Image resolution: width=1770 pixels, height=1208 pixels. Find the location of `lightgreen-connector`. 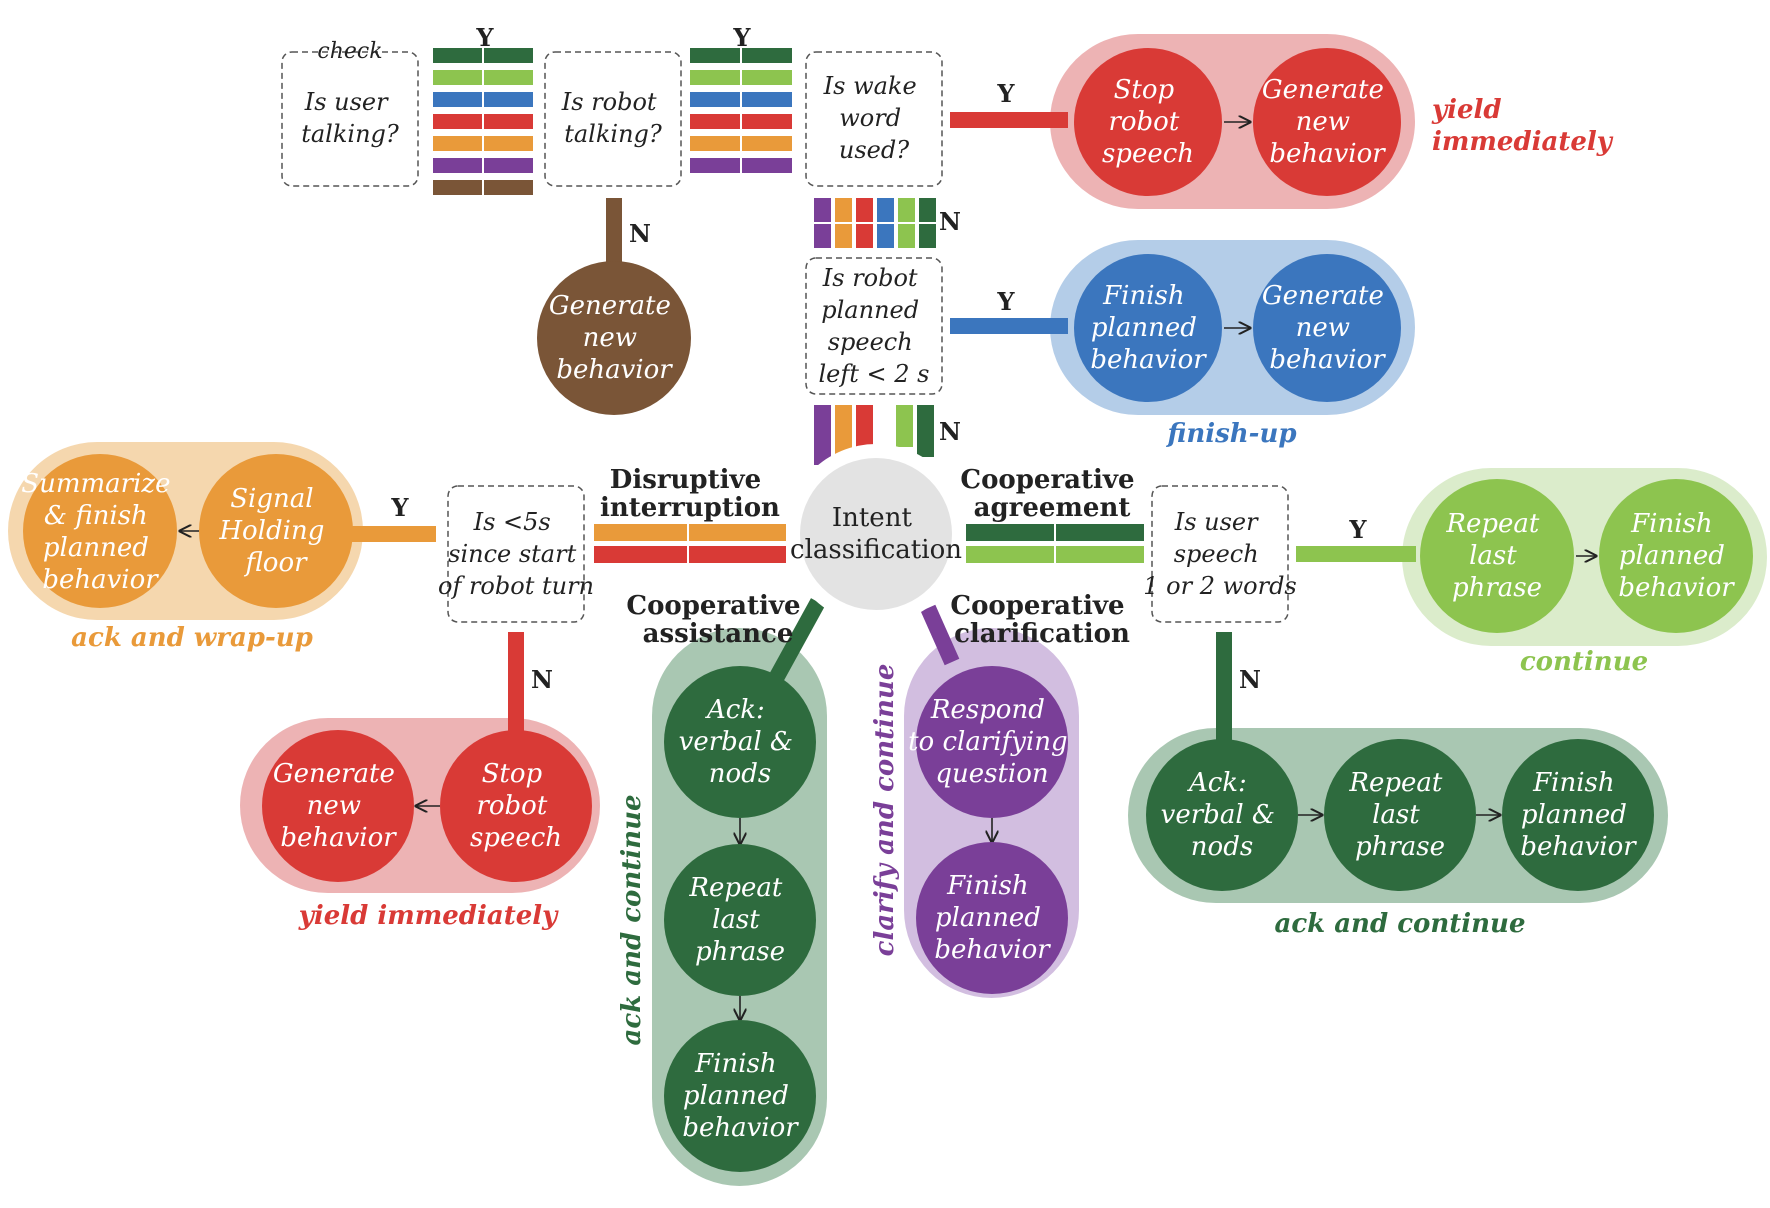

lightgreen-connector is located at coordinates (1356, 554).